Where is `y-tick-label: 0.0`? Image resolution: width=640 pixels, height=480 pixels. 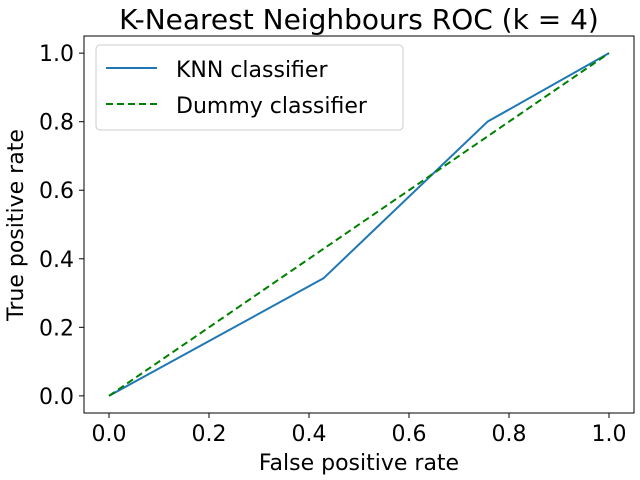
y-tick-label: 0.0 is located at coordinates (56, 397).